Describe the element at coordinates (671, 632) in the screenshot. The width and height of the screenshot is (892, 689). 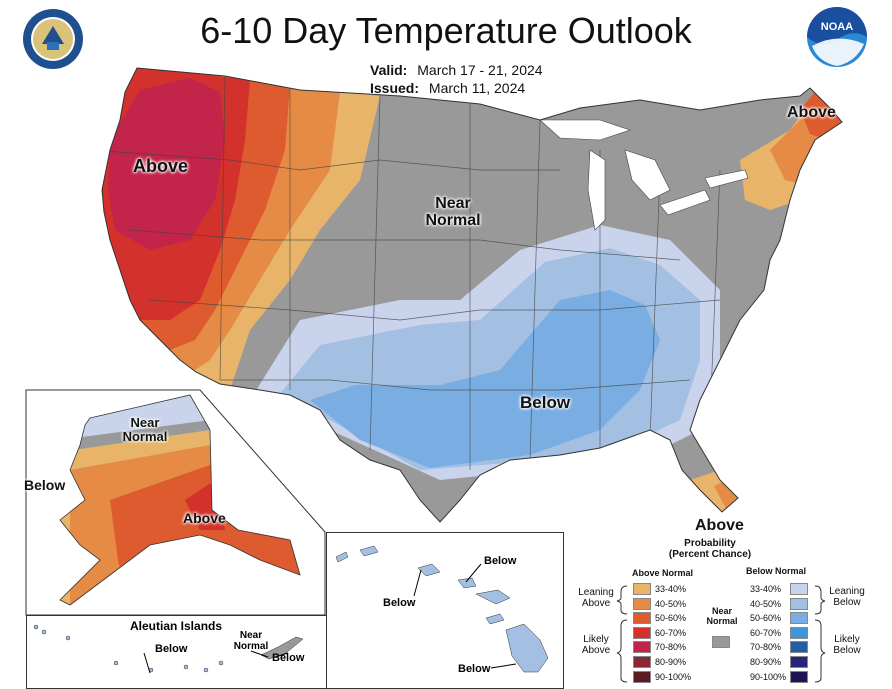
I see `legend-above-range: 60-70%` at that location.